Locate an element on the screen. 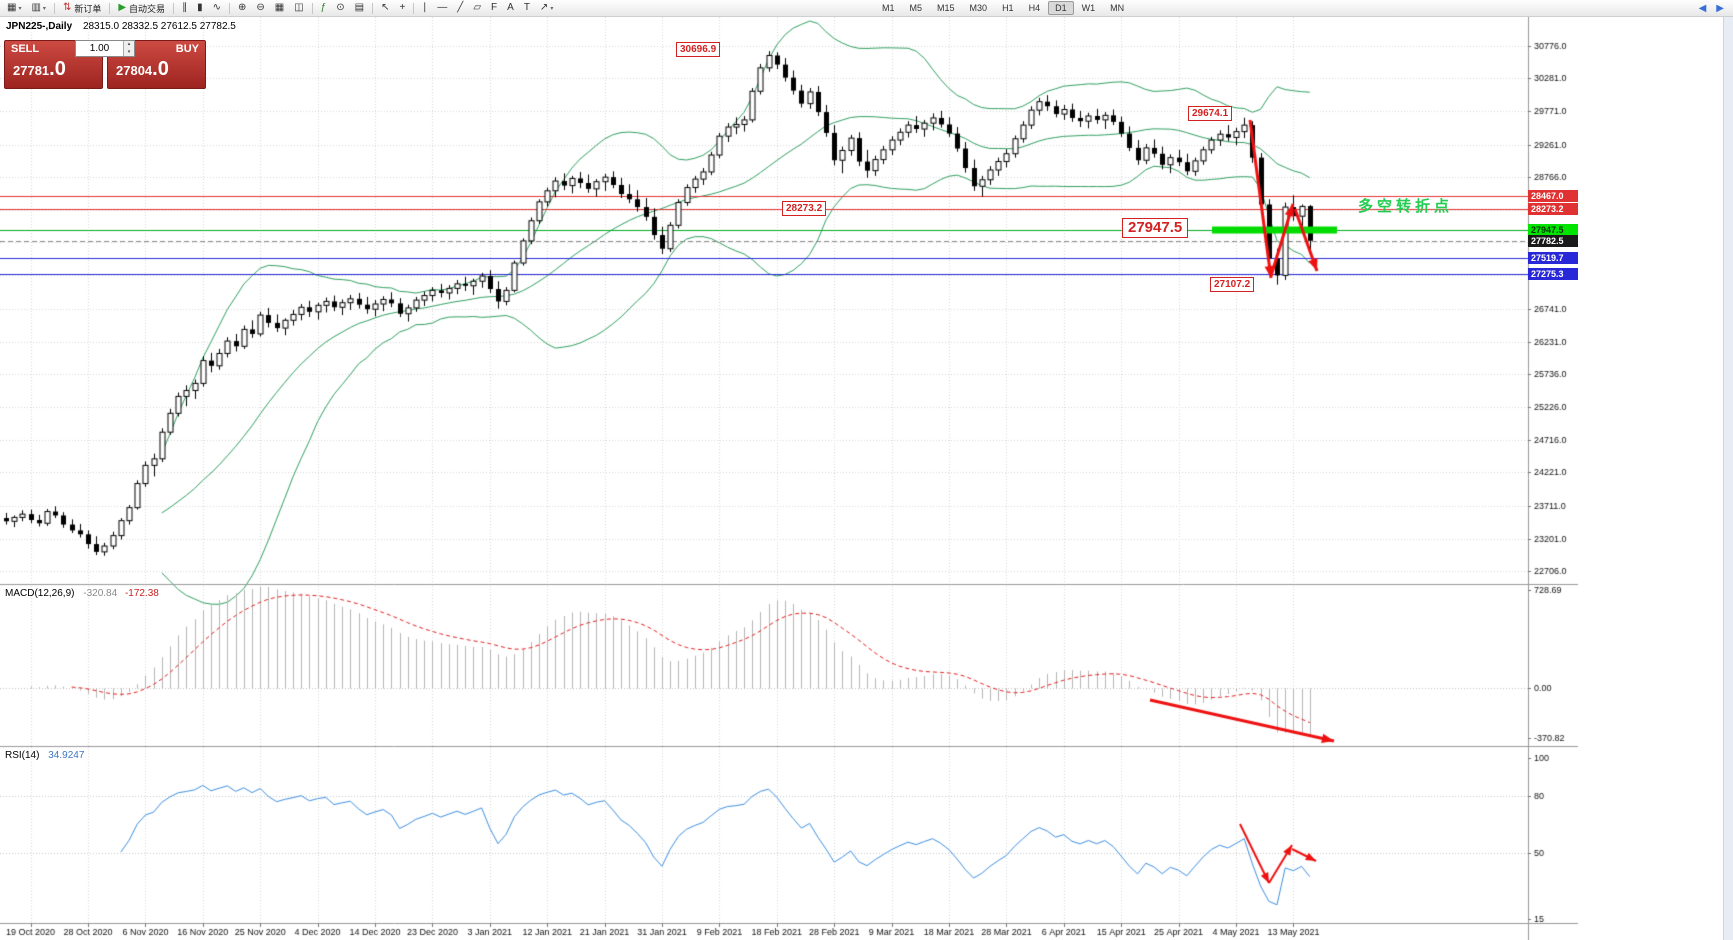  volume-input: 1.00 ▴ ▾ is located at coordinates (105, 48).